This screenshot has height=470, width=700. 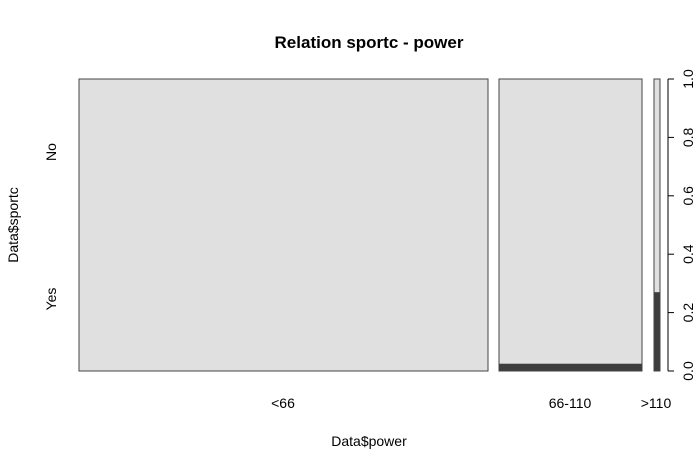 What do you see at coordinates (688, 313) in the screenshot?
I see `right-axis-tick-label-1: 0.2` at bounding box center [688, 313].